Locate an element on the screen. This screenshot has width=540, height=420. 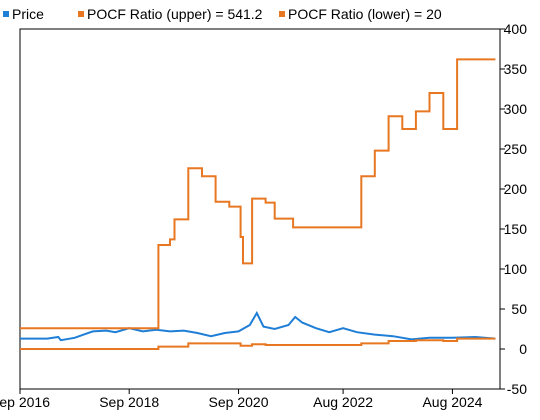
x-tick-label: Sep 2020 is located at coordinates (239, 402).